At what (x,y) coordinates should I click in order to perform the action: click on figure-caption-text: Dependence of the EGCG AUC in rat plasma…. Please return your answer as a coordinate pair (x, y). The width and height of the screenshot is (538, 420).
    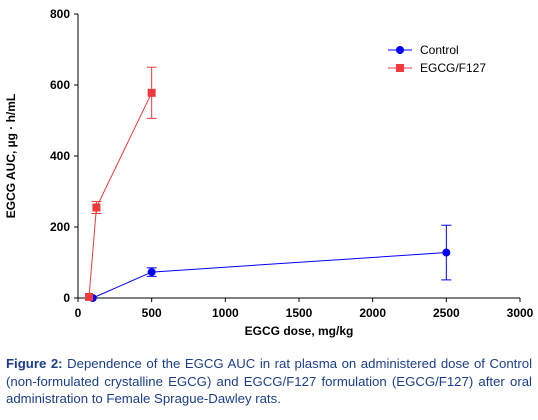
    Looking at the image, I should click on (269, 381).